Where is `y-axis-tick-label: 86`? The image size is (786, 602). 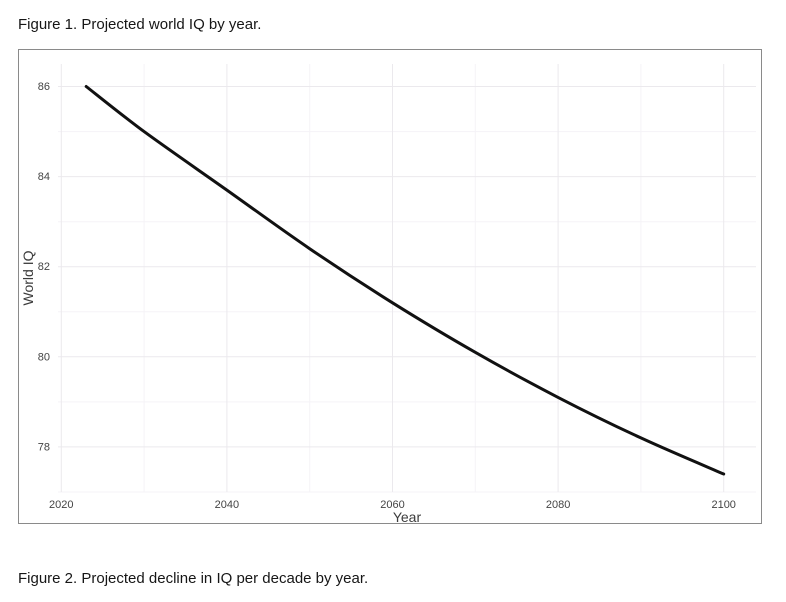
y-axis-tick-label: 86 is located at coordinates (44, 87).